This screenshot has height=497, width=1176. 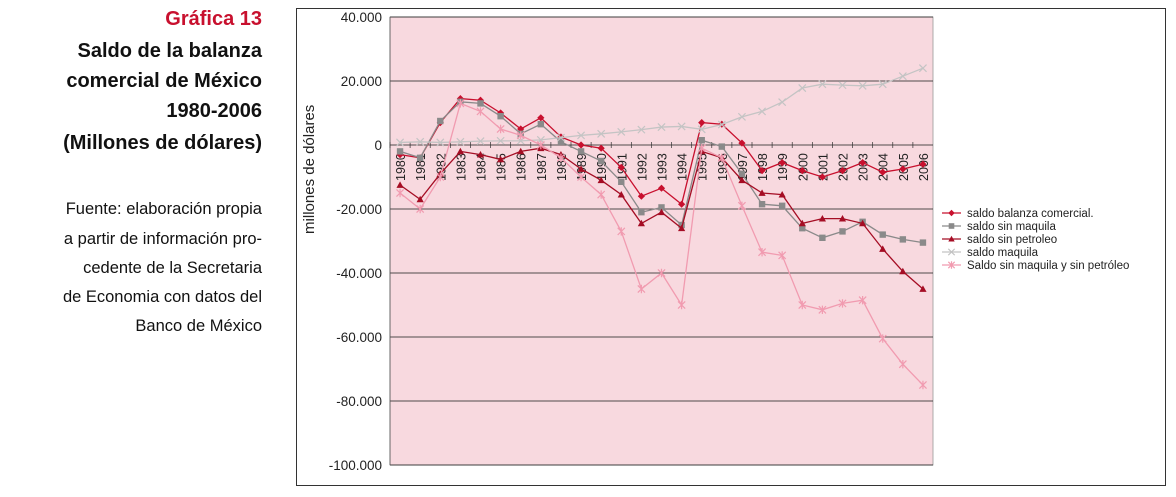 What do you see at coordinates (162, 239) in the screenshot?
I see `source-note-line: a partir de información pro-` at bounding box center [162, 239].